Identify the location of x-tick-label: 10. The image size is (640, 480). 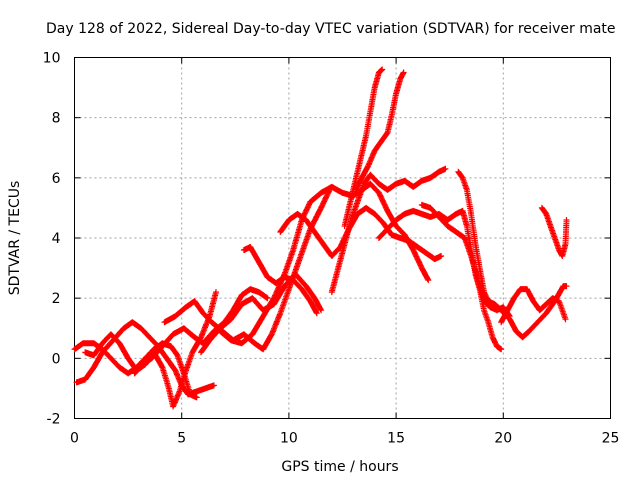
(289, 439).